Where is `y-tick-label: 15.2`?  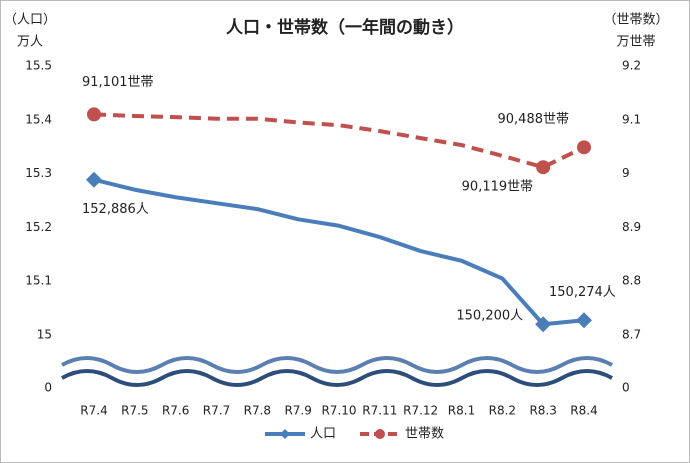
y-tick-label: 15.2 is located at coordinates (38, 227).